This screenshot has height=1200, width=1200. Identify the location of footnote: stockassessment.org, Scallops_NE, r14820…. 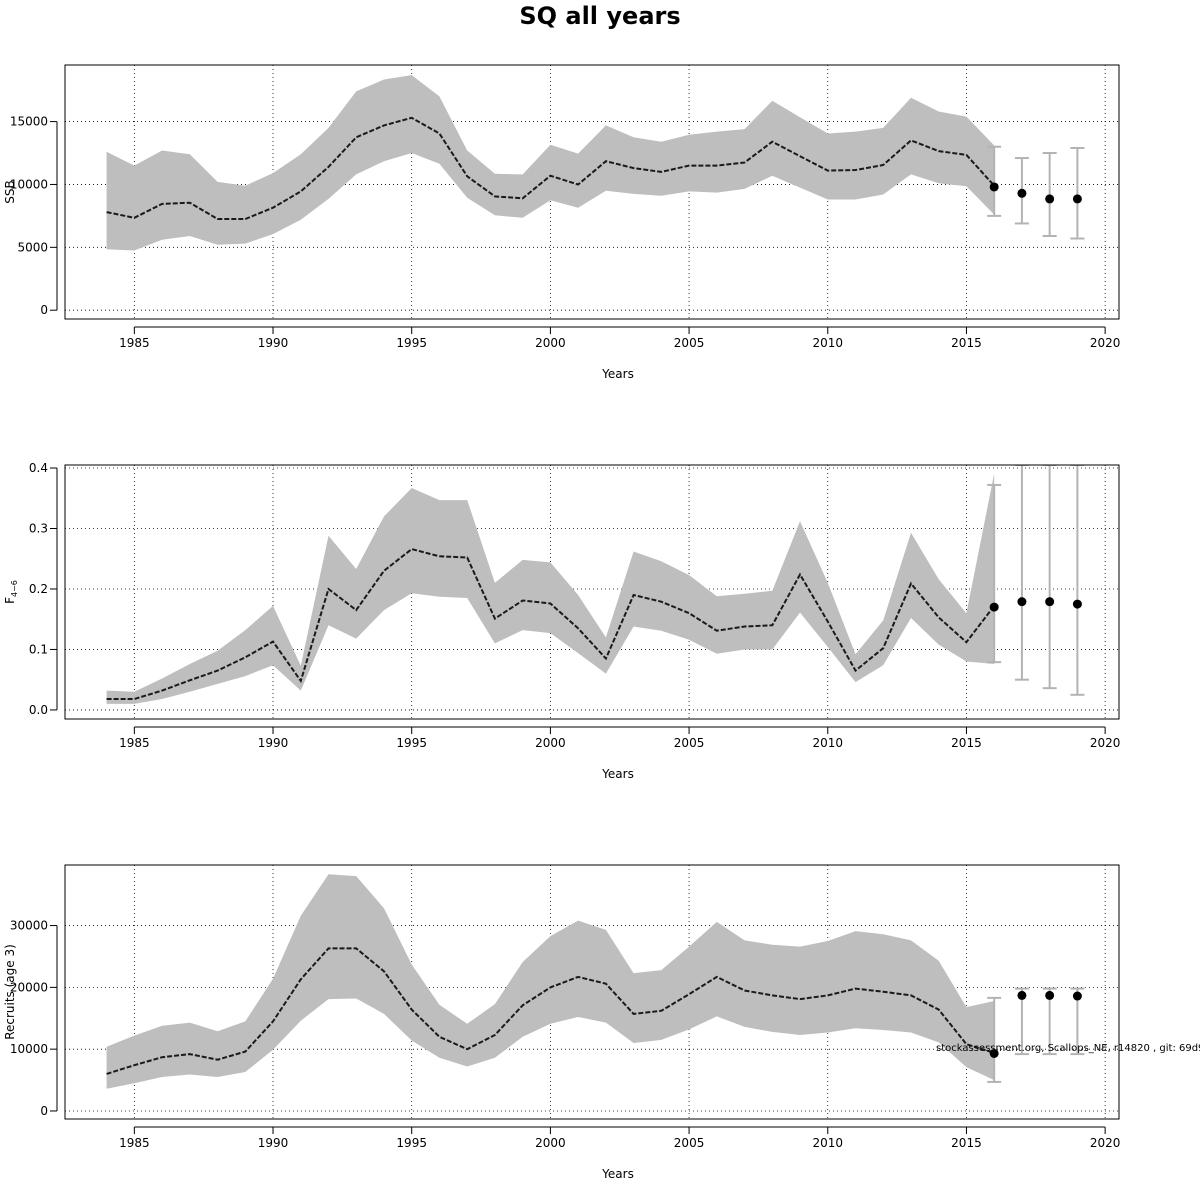
(1068, 1048).